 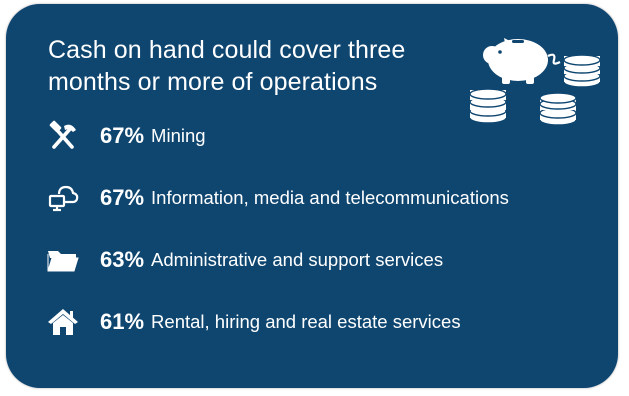 What do you see at coordinates (178, 135) in the screenshot?
I see `industry-label: Mining` at bounding box center [178, 135].